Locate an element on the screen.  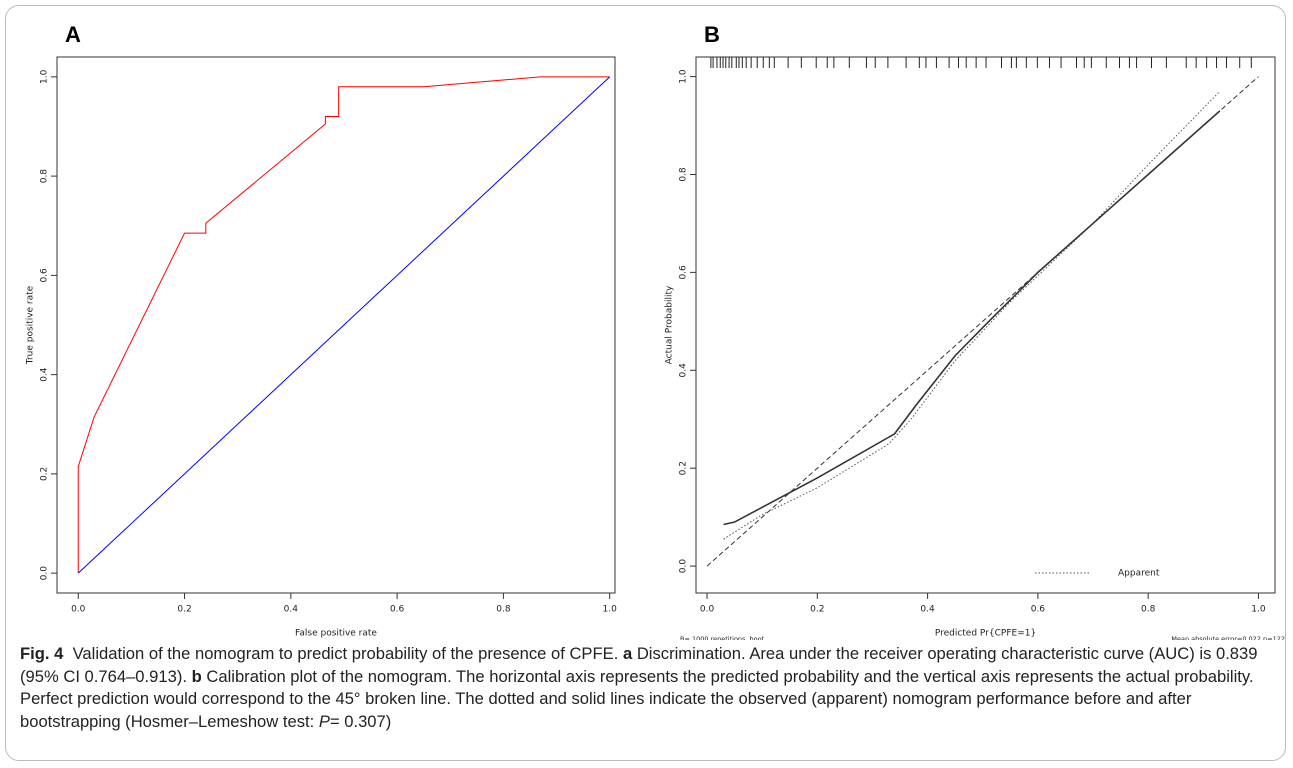
caption-panel-ref: a is located at coordinates (627, 653).